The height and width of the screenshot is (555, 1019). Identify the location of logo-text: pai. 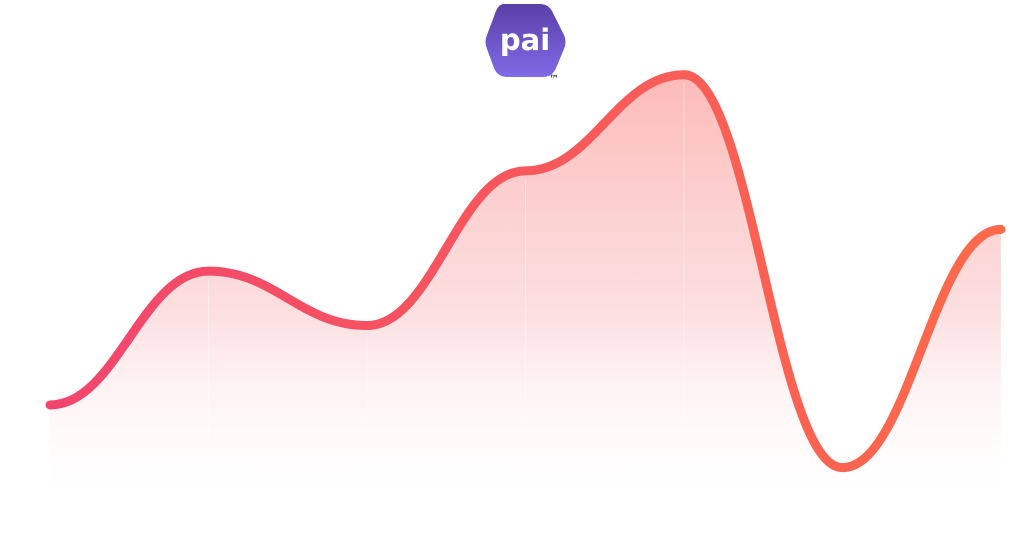
(525, 40).